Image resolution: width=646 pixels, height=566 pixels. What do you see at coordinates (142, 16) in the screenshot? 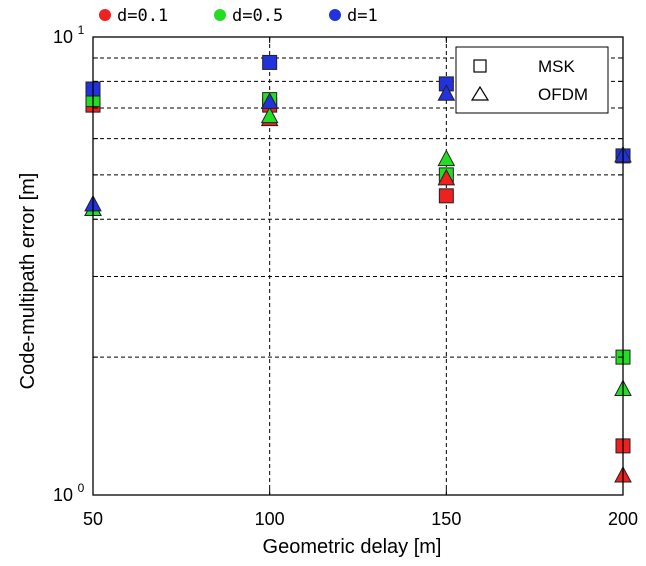
I see `color-legend-label: d=0.1` at bounding box center [142, 16].